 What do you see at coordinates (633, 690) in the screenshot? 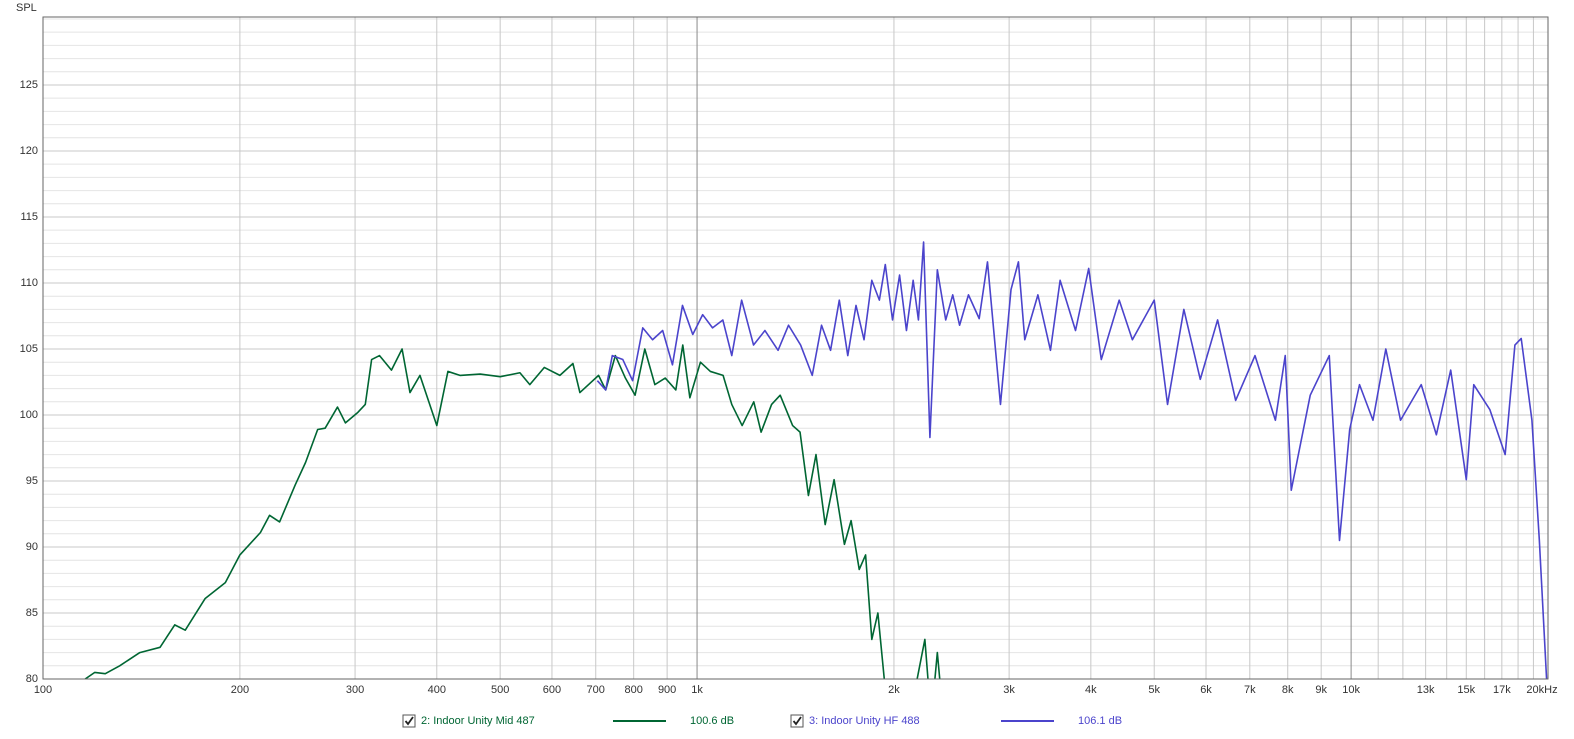
I see `x-tick-label: 800` at bounding box center [633, 690].